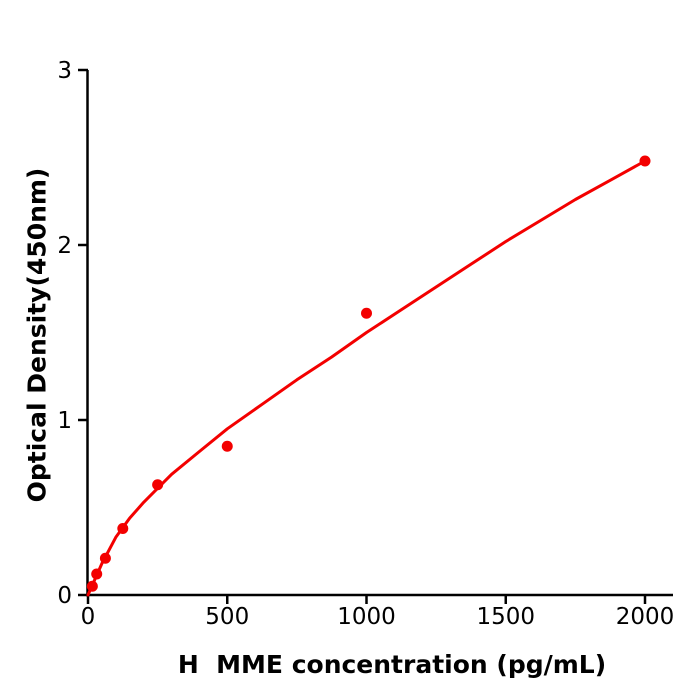 Image resolution: width=700 pixels, height=700 pixels. What do you see at coordinates (64, 246) in the screenshot?
I see `y-tick-label: 2` at bounding box center [64, 246].